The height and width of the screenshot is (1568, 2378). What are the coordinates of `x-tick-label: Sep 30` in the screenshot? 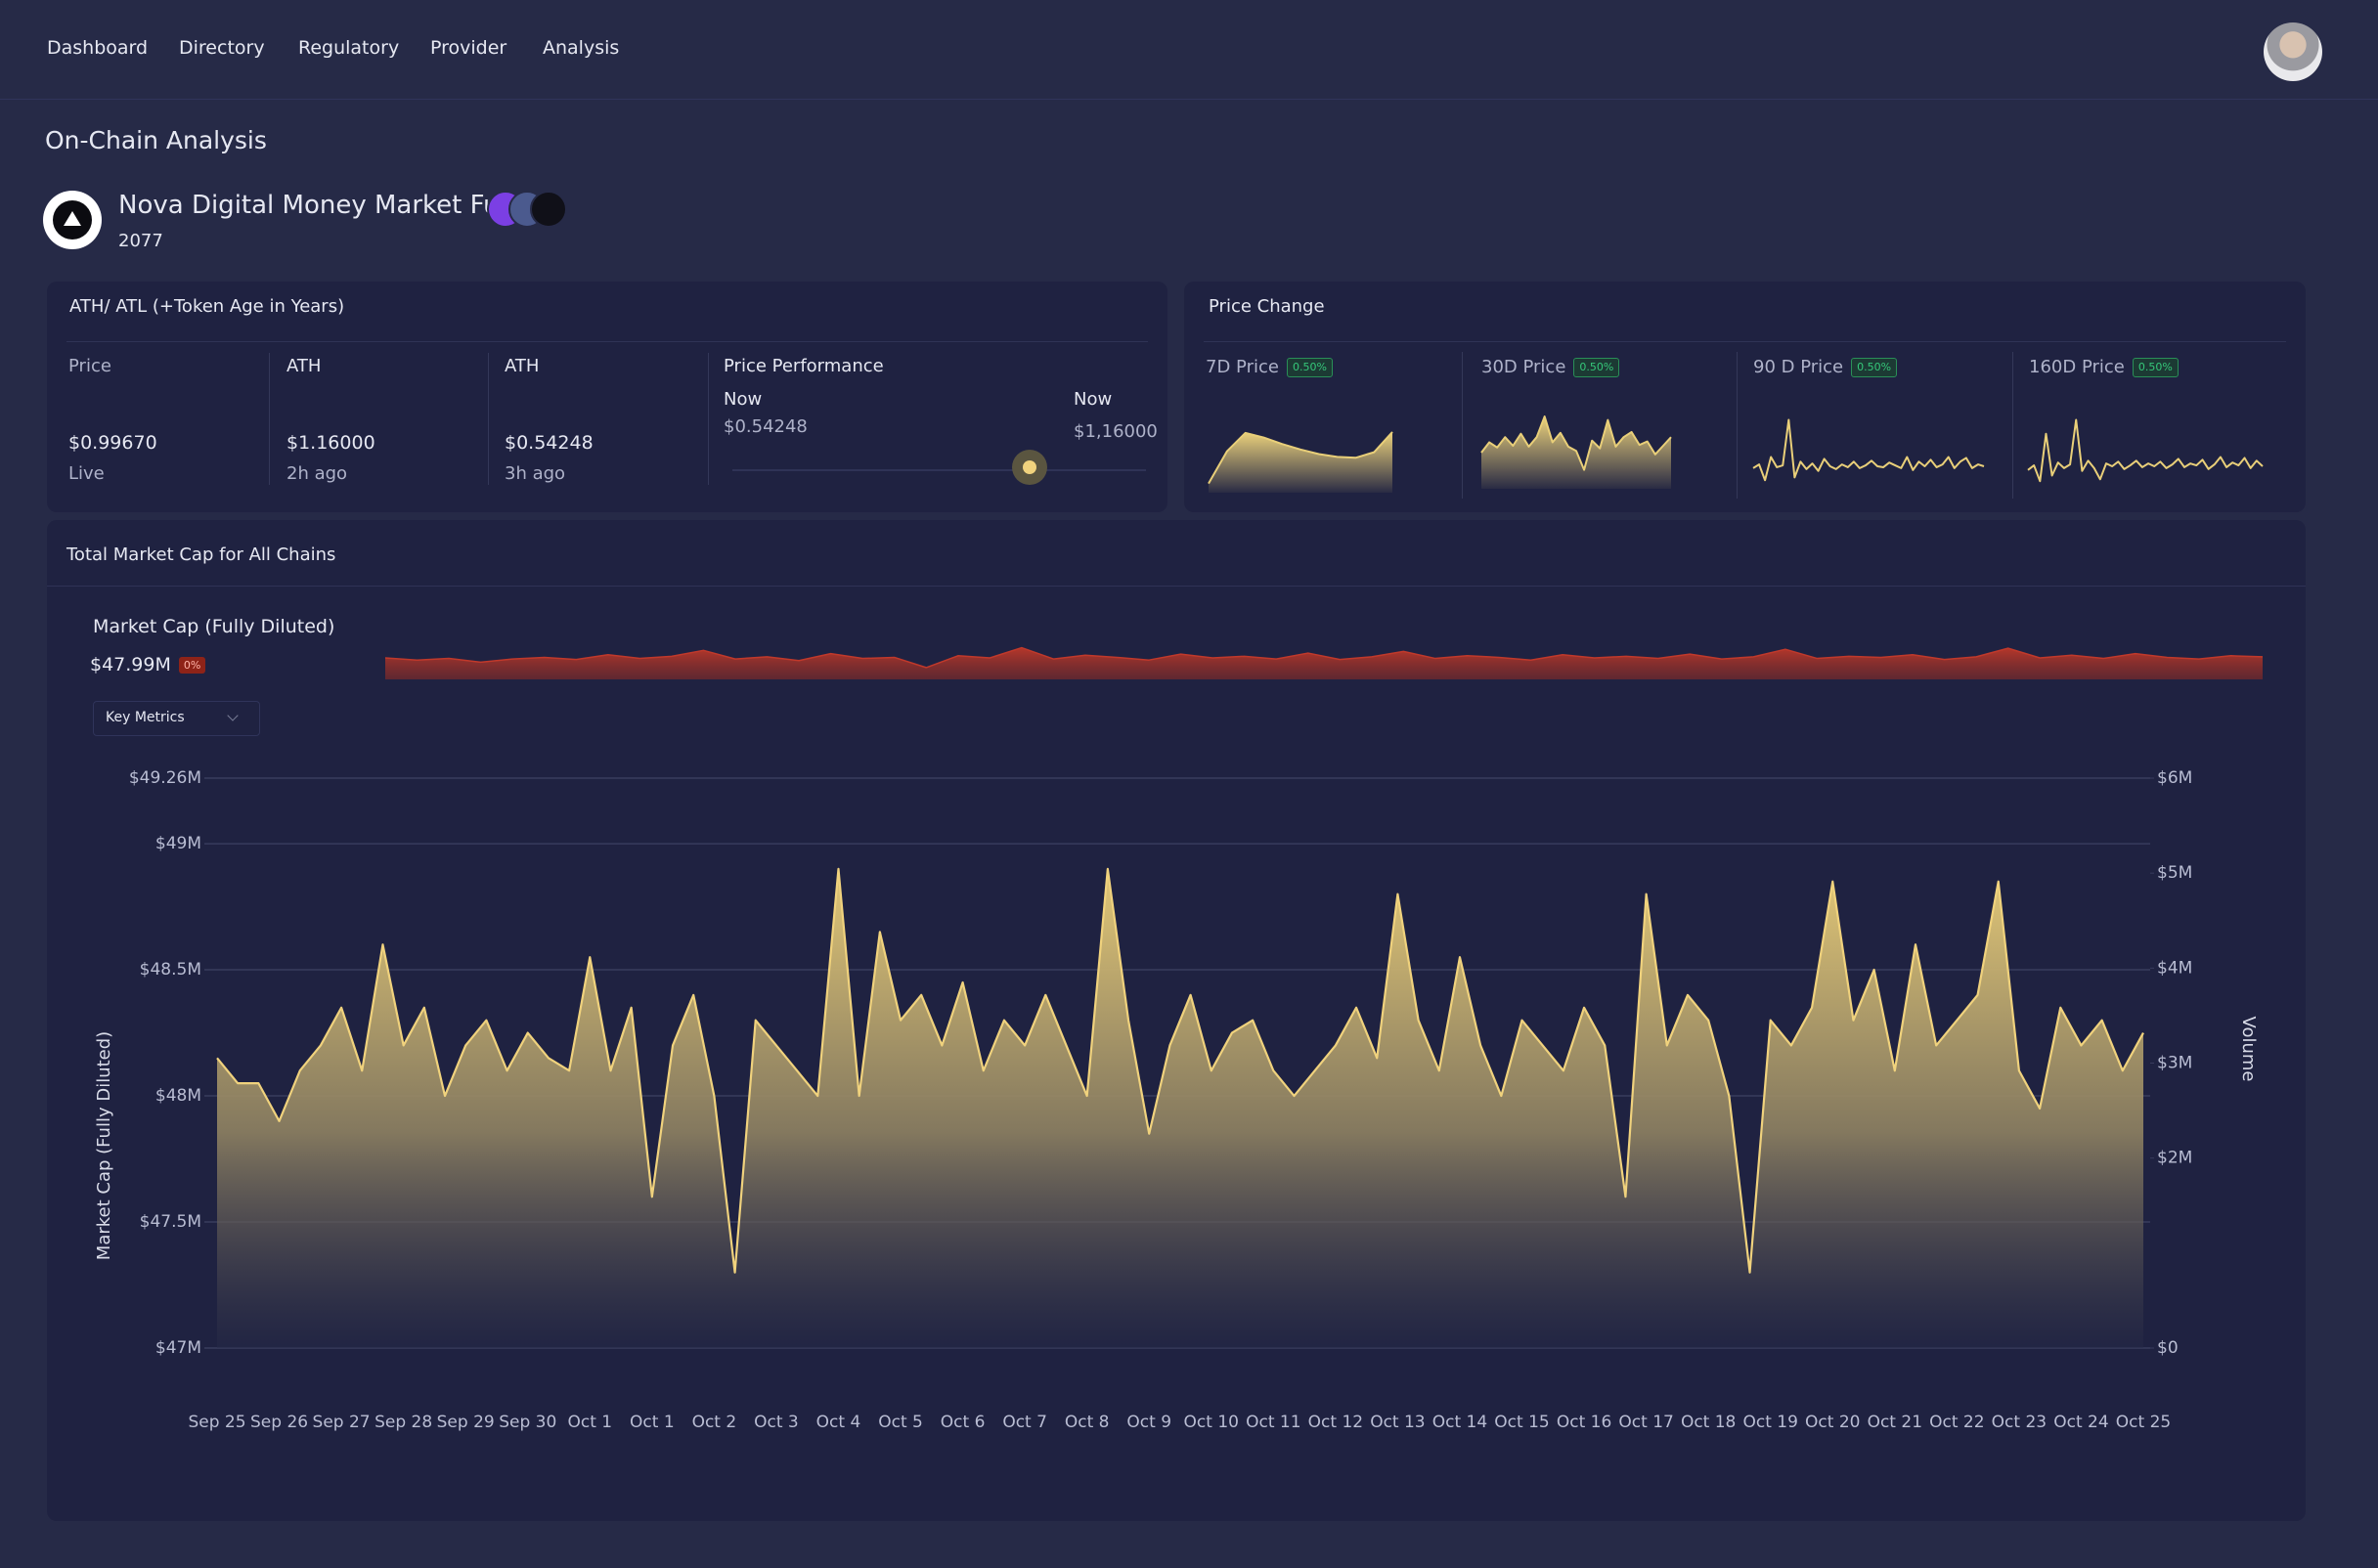 It's located at (528, 1422).